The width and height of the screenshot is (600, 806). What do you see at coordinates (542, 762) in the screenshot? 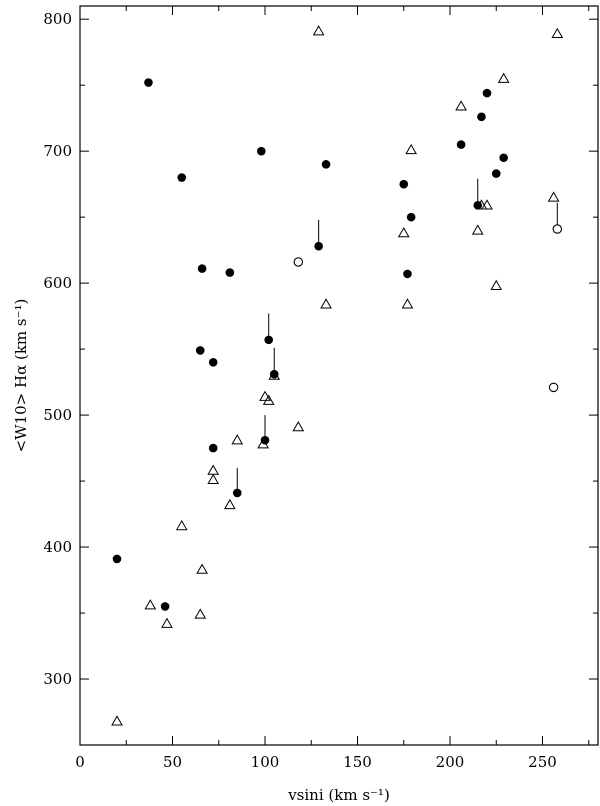
I see `x-tick-label: 250` at bounding box center [542, 762].